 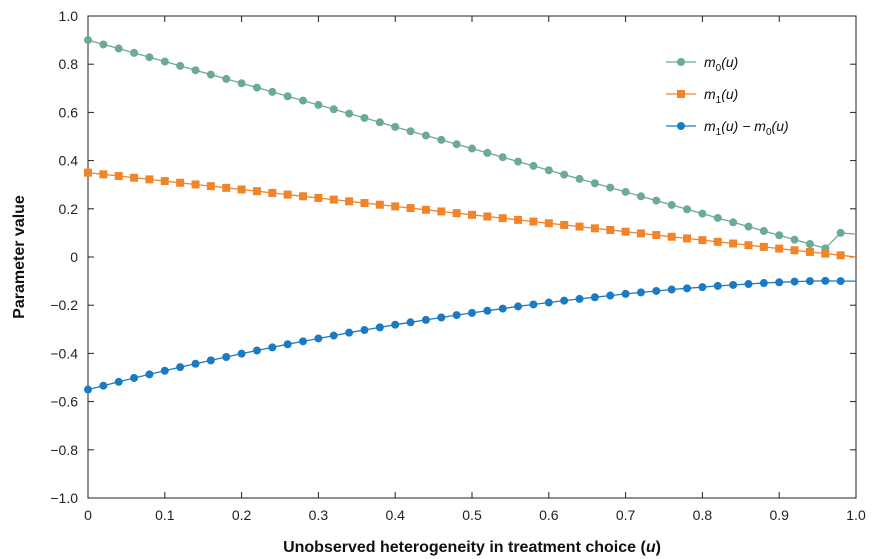 I want to click on x-tick-label: 0.5, so click(x=472, y=515).